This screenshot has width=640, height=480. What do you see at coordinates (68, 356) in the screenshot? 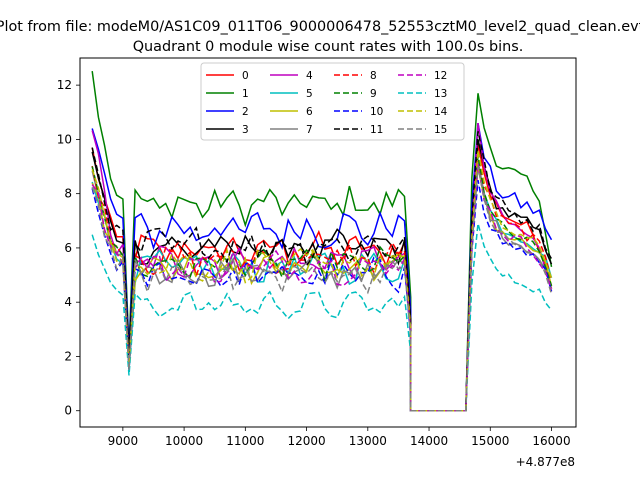
I see `y-tick-label: 2` at bounding box center [68, 356].